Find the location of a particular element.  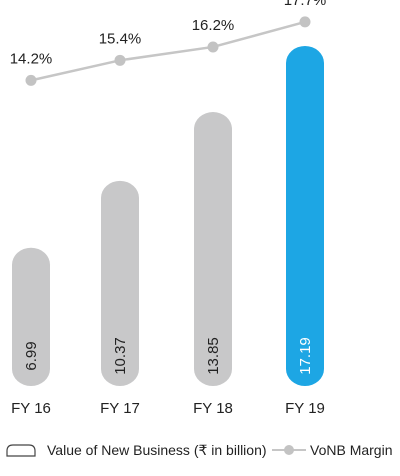

x-tick-label: FY 16 is located at coordinates (31, 408).